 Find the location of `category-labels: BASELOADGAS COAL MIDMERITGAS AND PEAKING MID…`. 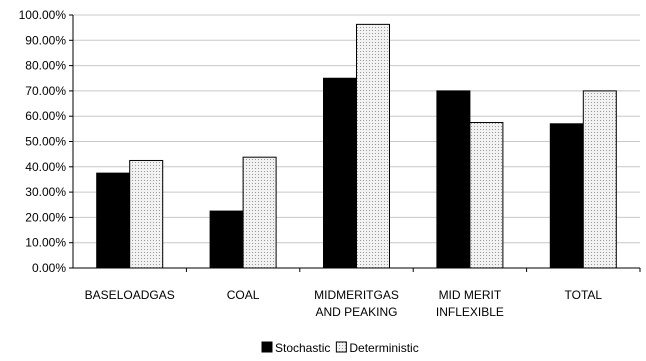

category-labels: BASELOADGAS COAL MIDMERITGAS AND PEAKING MID… is located at coordinates (344, 303).